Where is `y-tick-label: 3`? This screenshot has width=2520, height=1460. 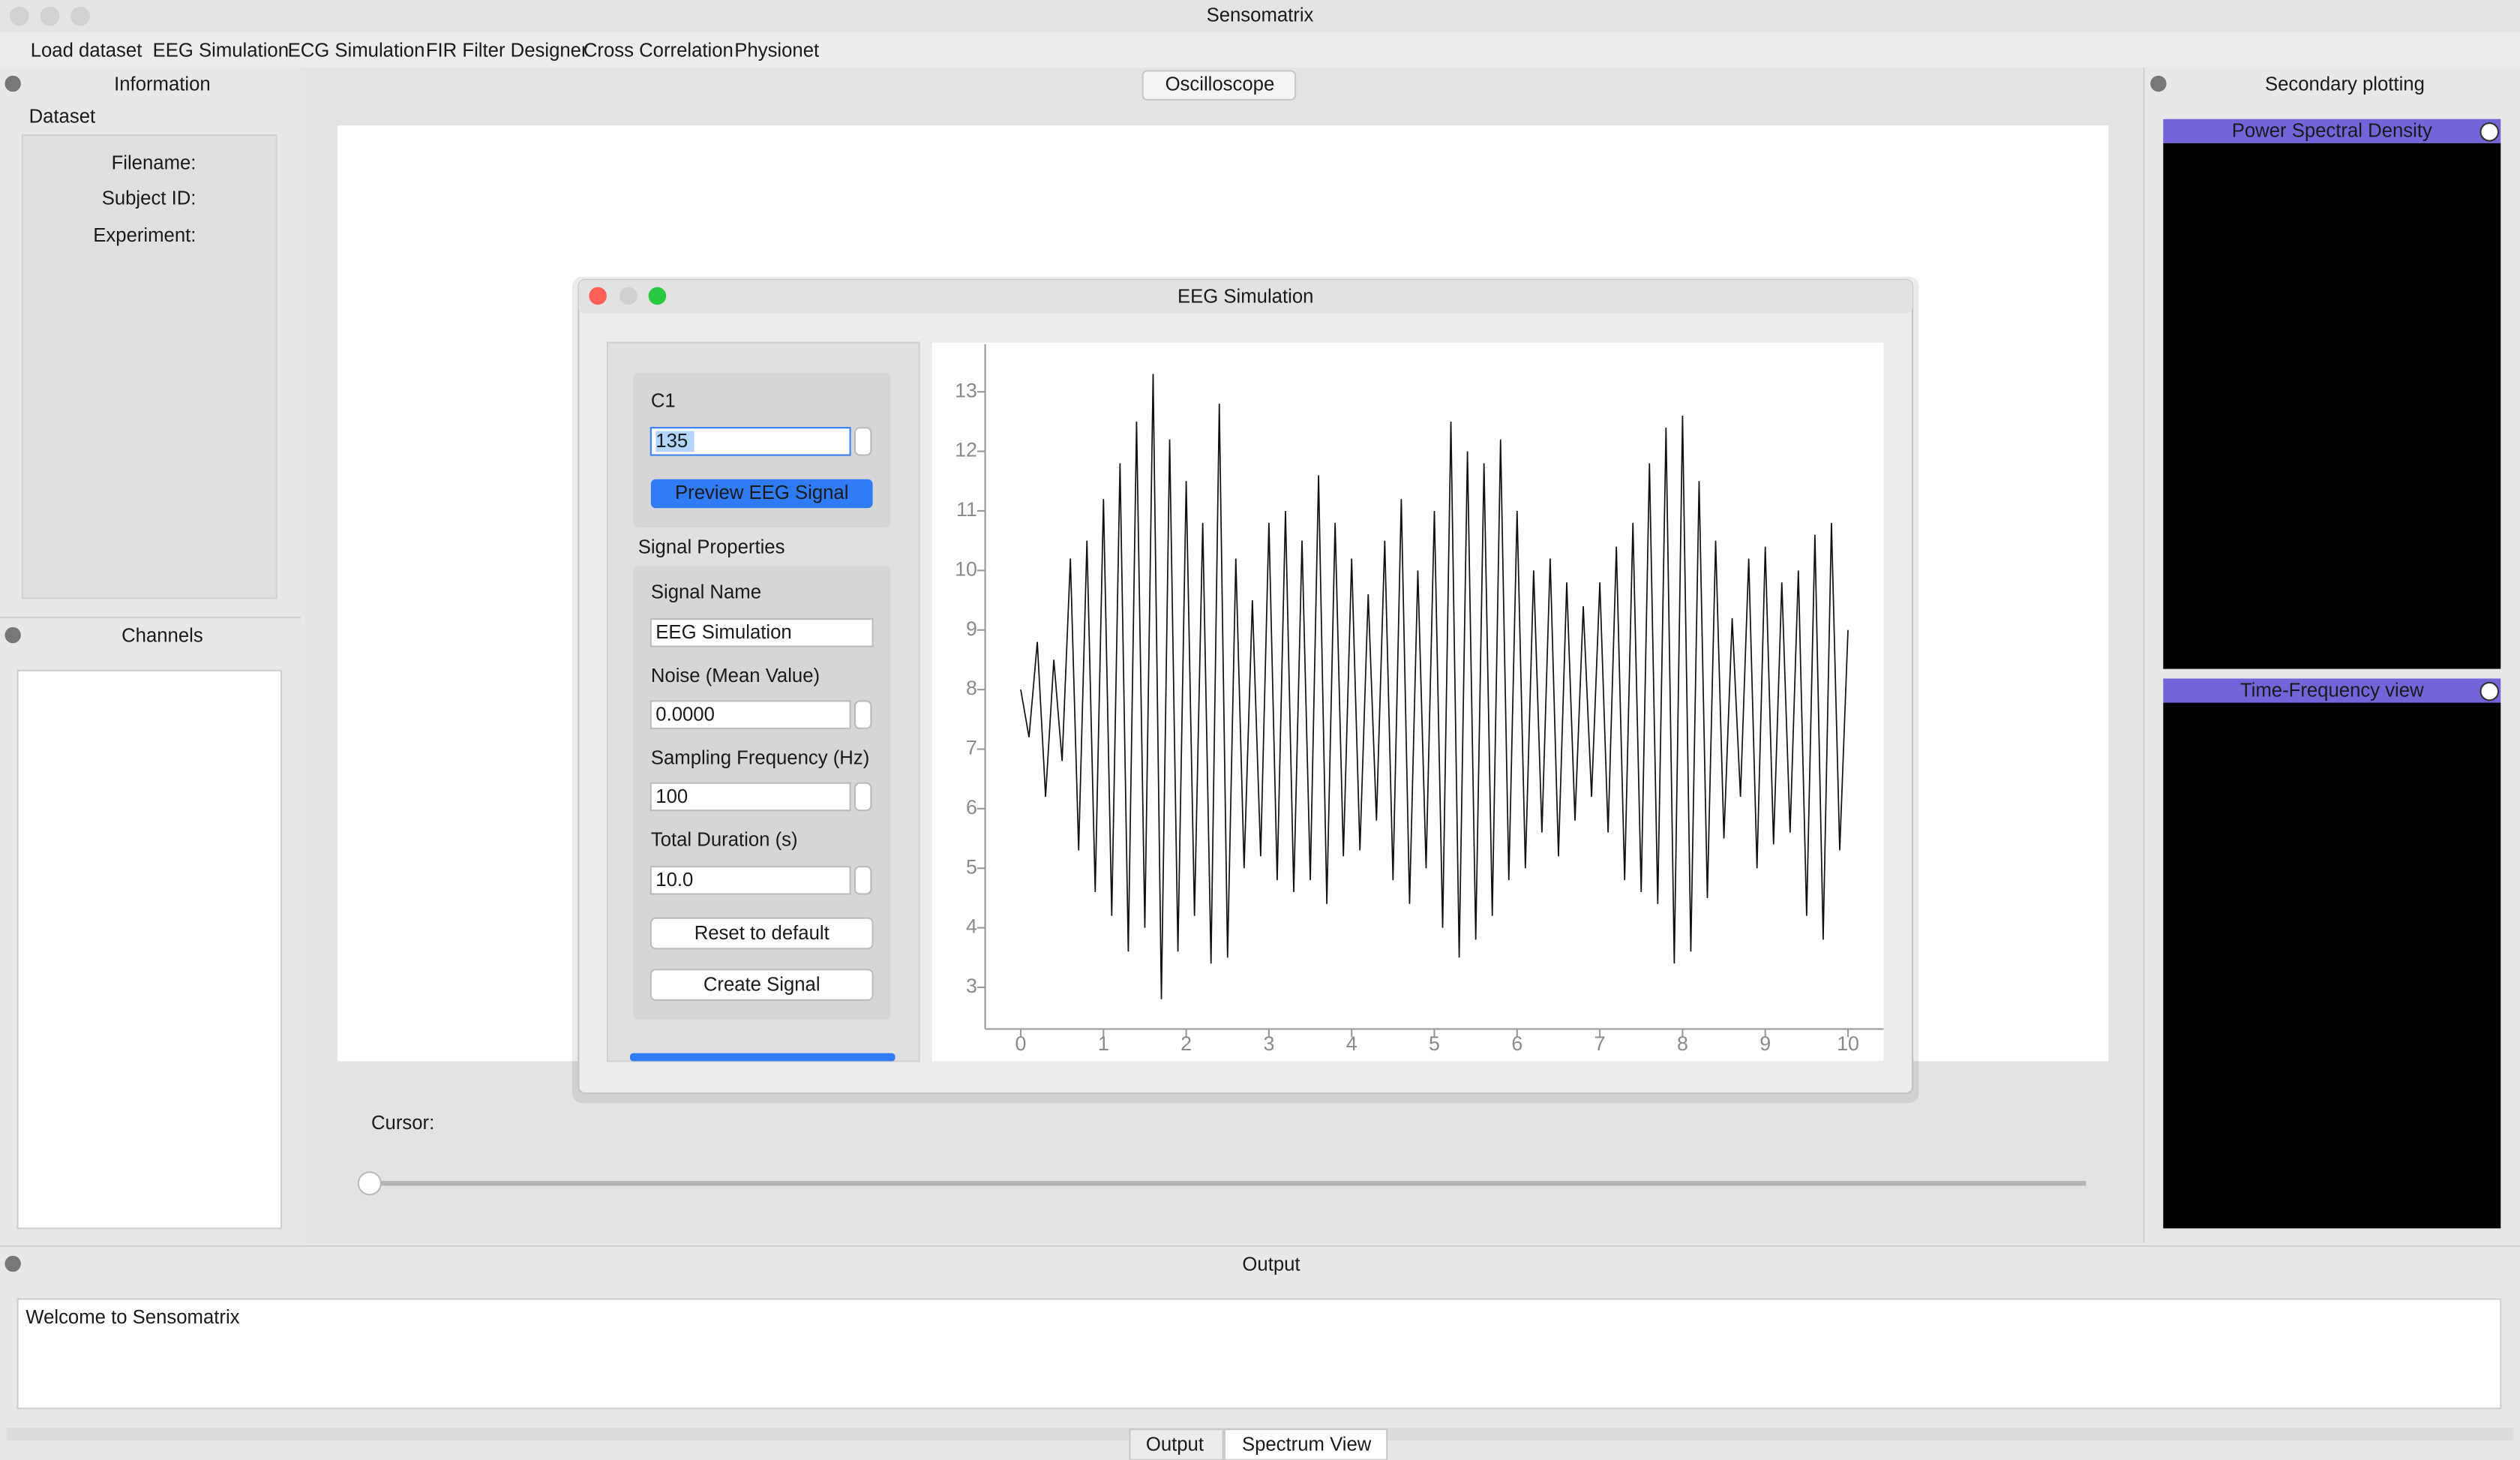 y-tick-label: 3 is located at coordinates (971, 986).